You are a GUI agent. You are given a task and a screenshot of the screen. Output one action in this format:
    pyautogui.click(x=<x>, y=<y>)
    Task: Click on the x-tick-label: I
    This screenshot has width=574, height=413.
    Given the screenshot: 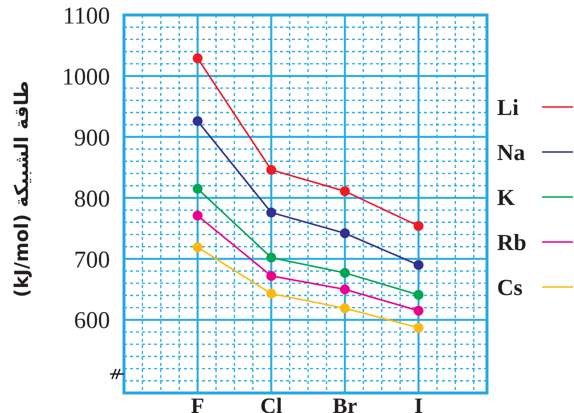 What is the action you would take?
    pyautogui.click(x=418, y=403)
    